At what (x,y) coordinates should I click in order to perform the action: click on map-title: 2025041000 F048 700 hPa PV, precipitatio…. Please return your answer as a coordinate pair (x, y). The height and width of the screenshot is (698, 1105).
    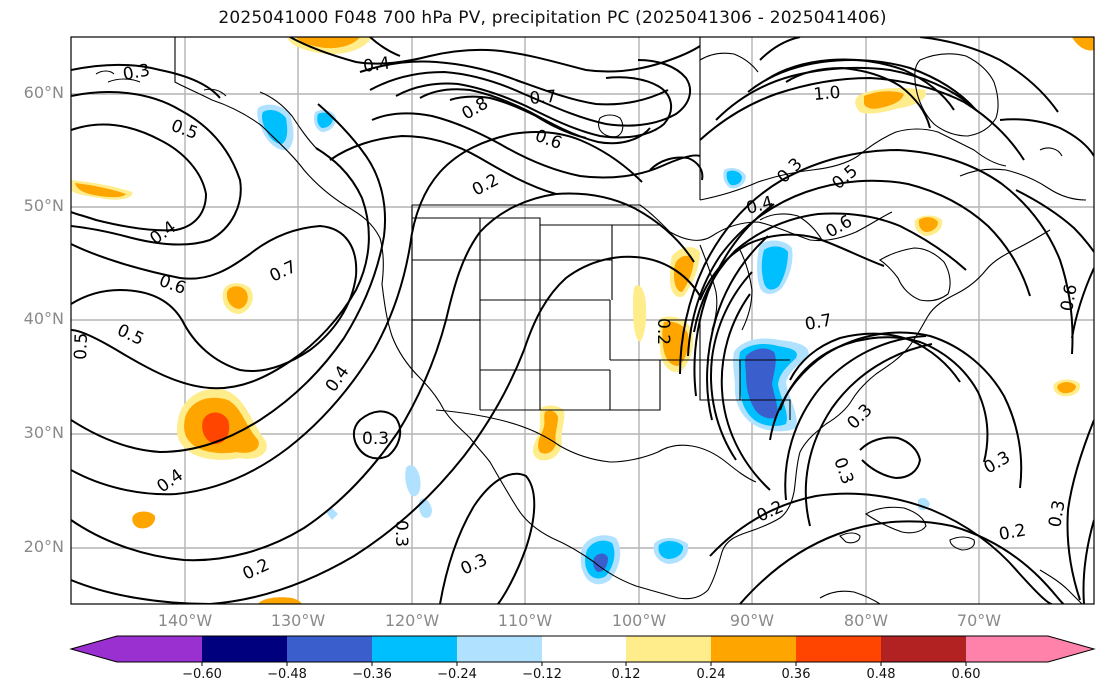
    Looking at the image, I should click on (552, 18).